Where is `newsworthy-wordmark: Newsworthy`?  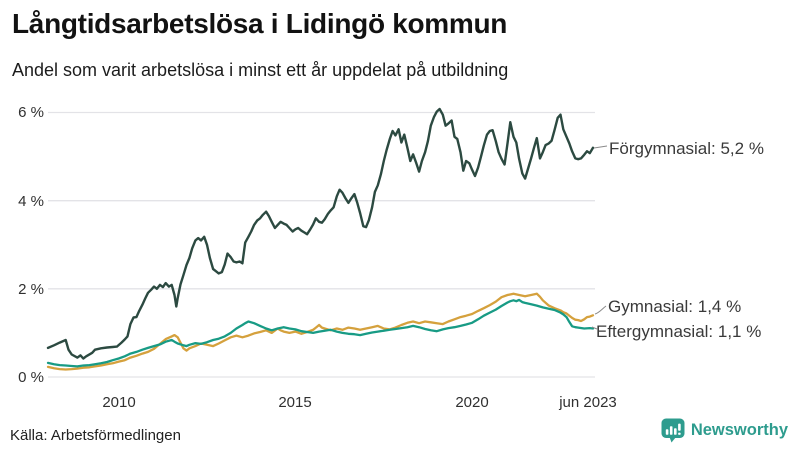
newsworthy-wordmark: Newsworthy is located at coordinates (739, 429).